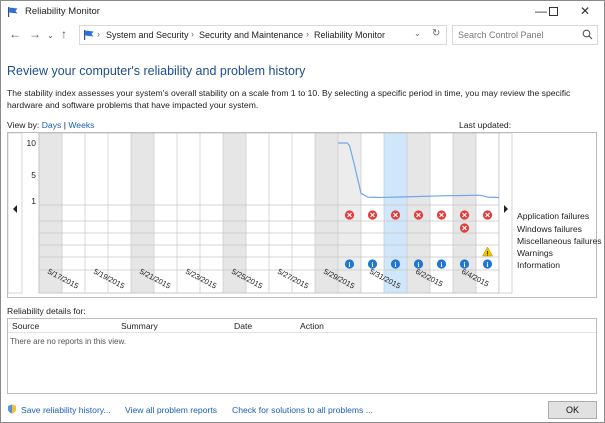  Describe the element at coordinates (505, 213) in the screenshot. I see `scroll-right-button` at that location.